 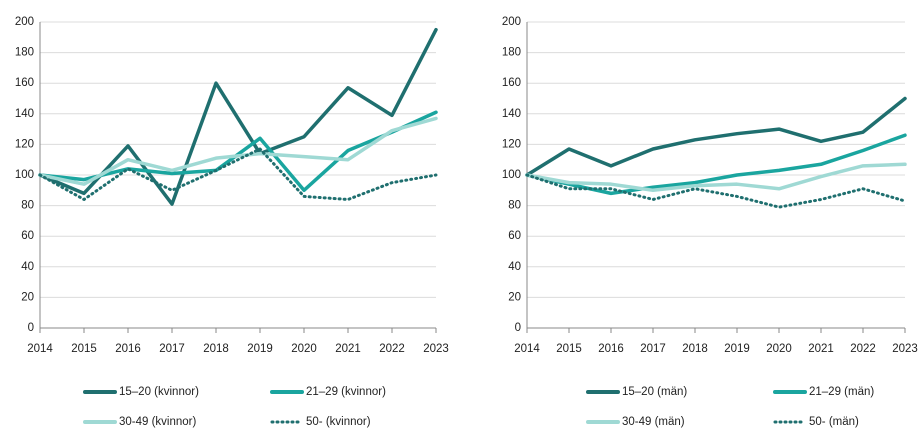 I want to click on legend-label: 21–29 (kvinnor), so click(x=346, y=392).